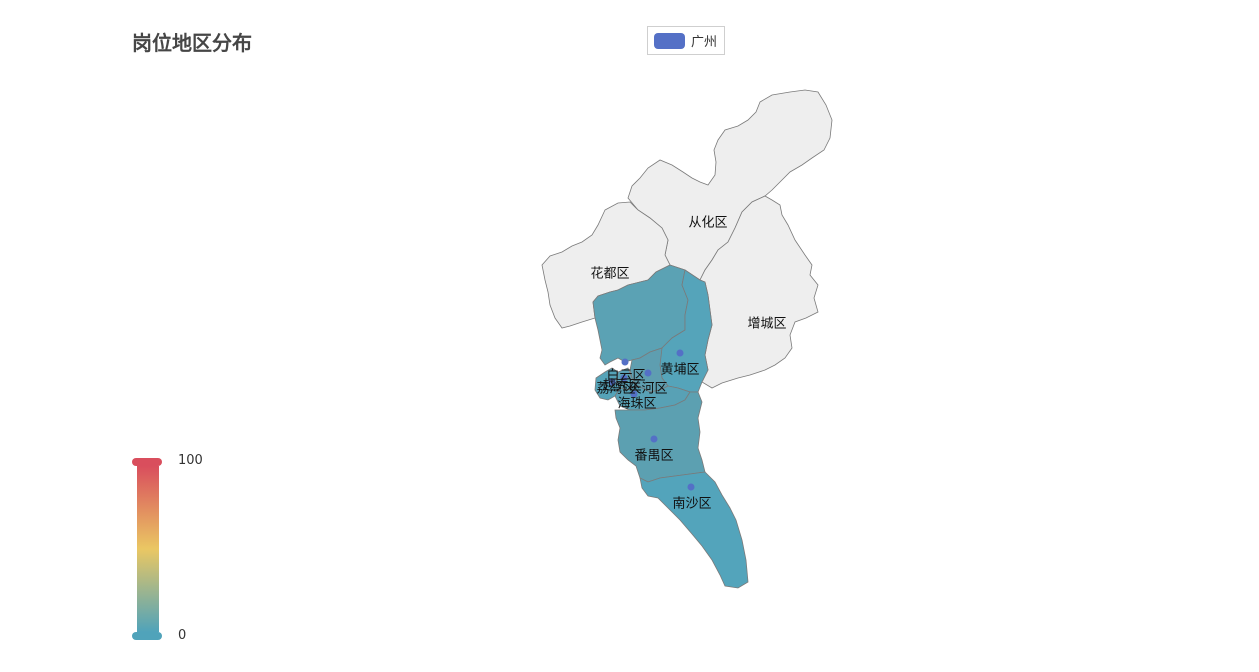  I want to click on label-zengcheng: 增城区, so click(766, 324).